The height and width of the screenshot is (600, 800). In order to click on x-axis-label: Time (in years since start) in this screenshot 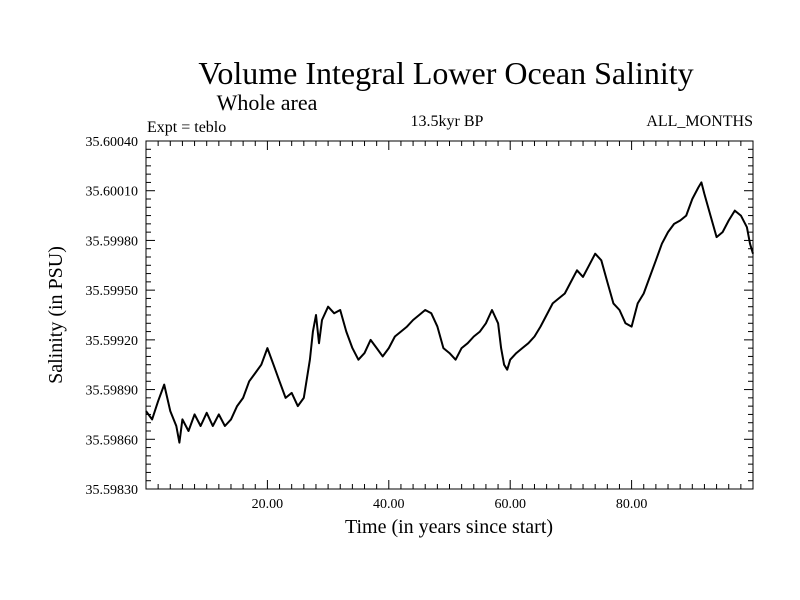, I will do `click(449, 527)`.